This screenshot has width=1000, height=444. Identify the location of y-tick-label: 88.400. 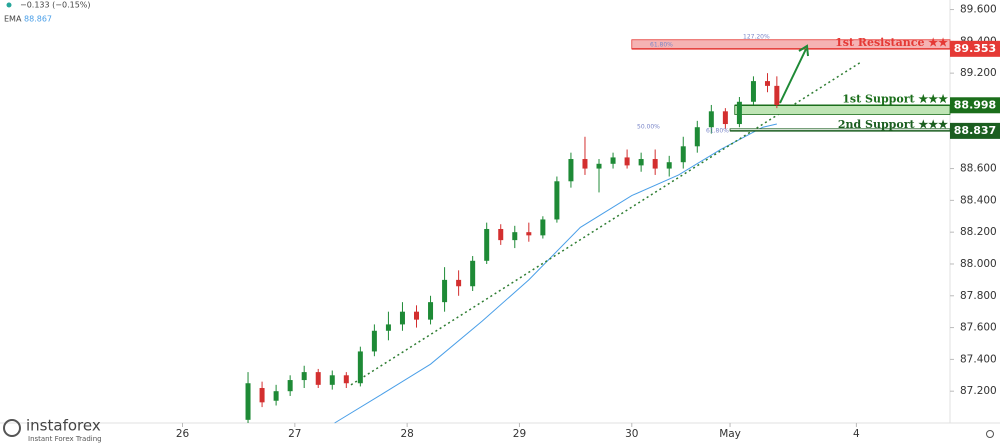
(978, 200).